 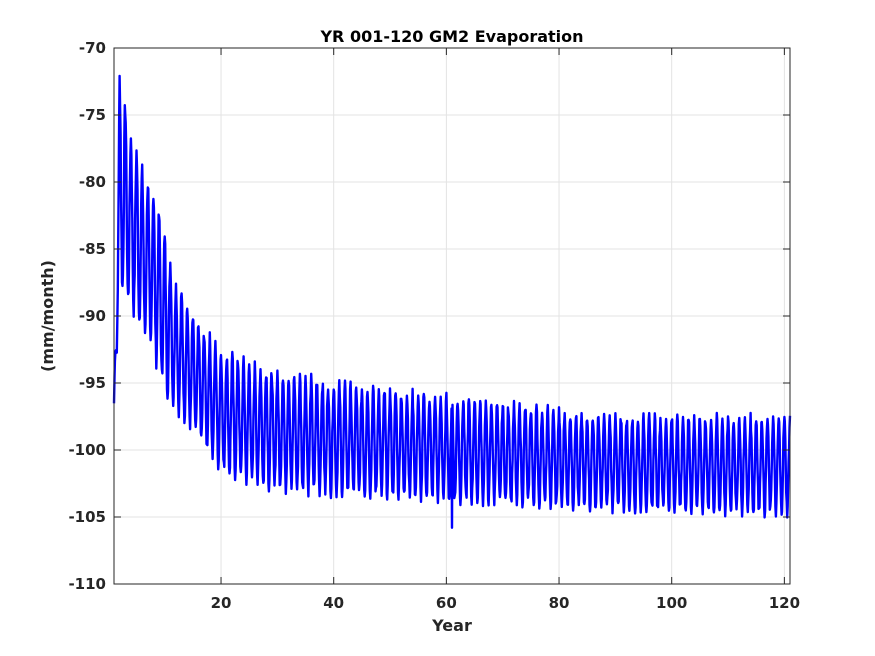 I want to click on x-tick-label: 80, so click(x=559, y=603).